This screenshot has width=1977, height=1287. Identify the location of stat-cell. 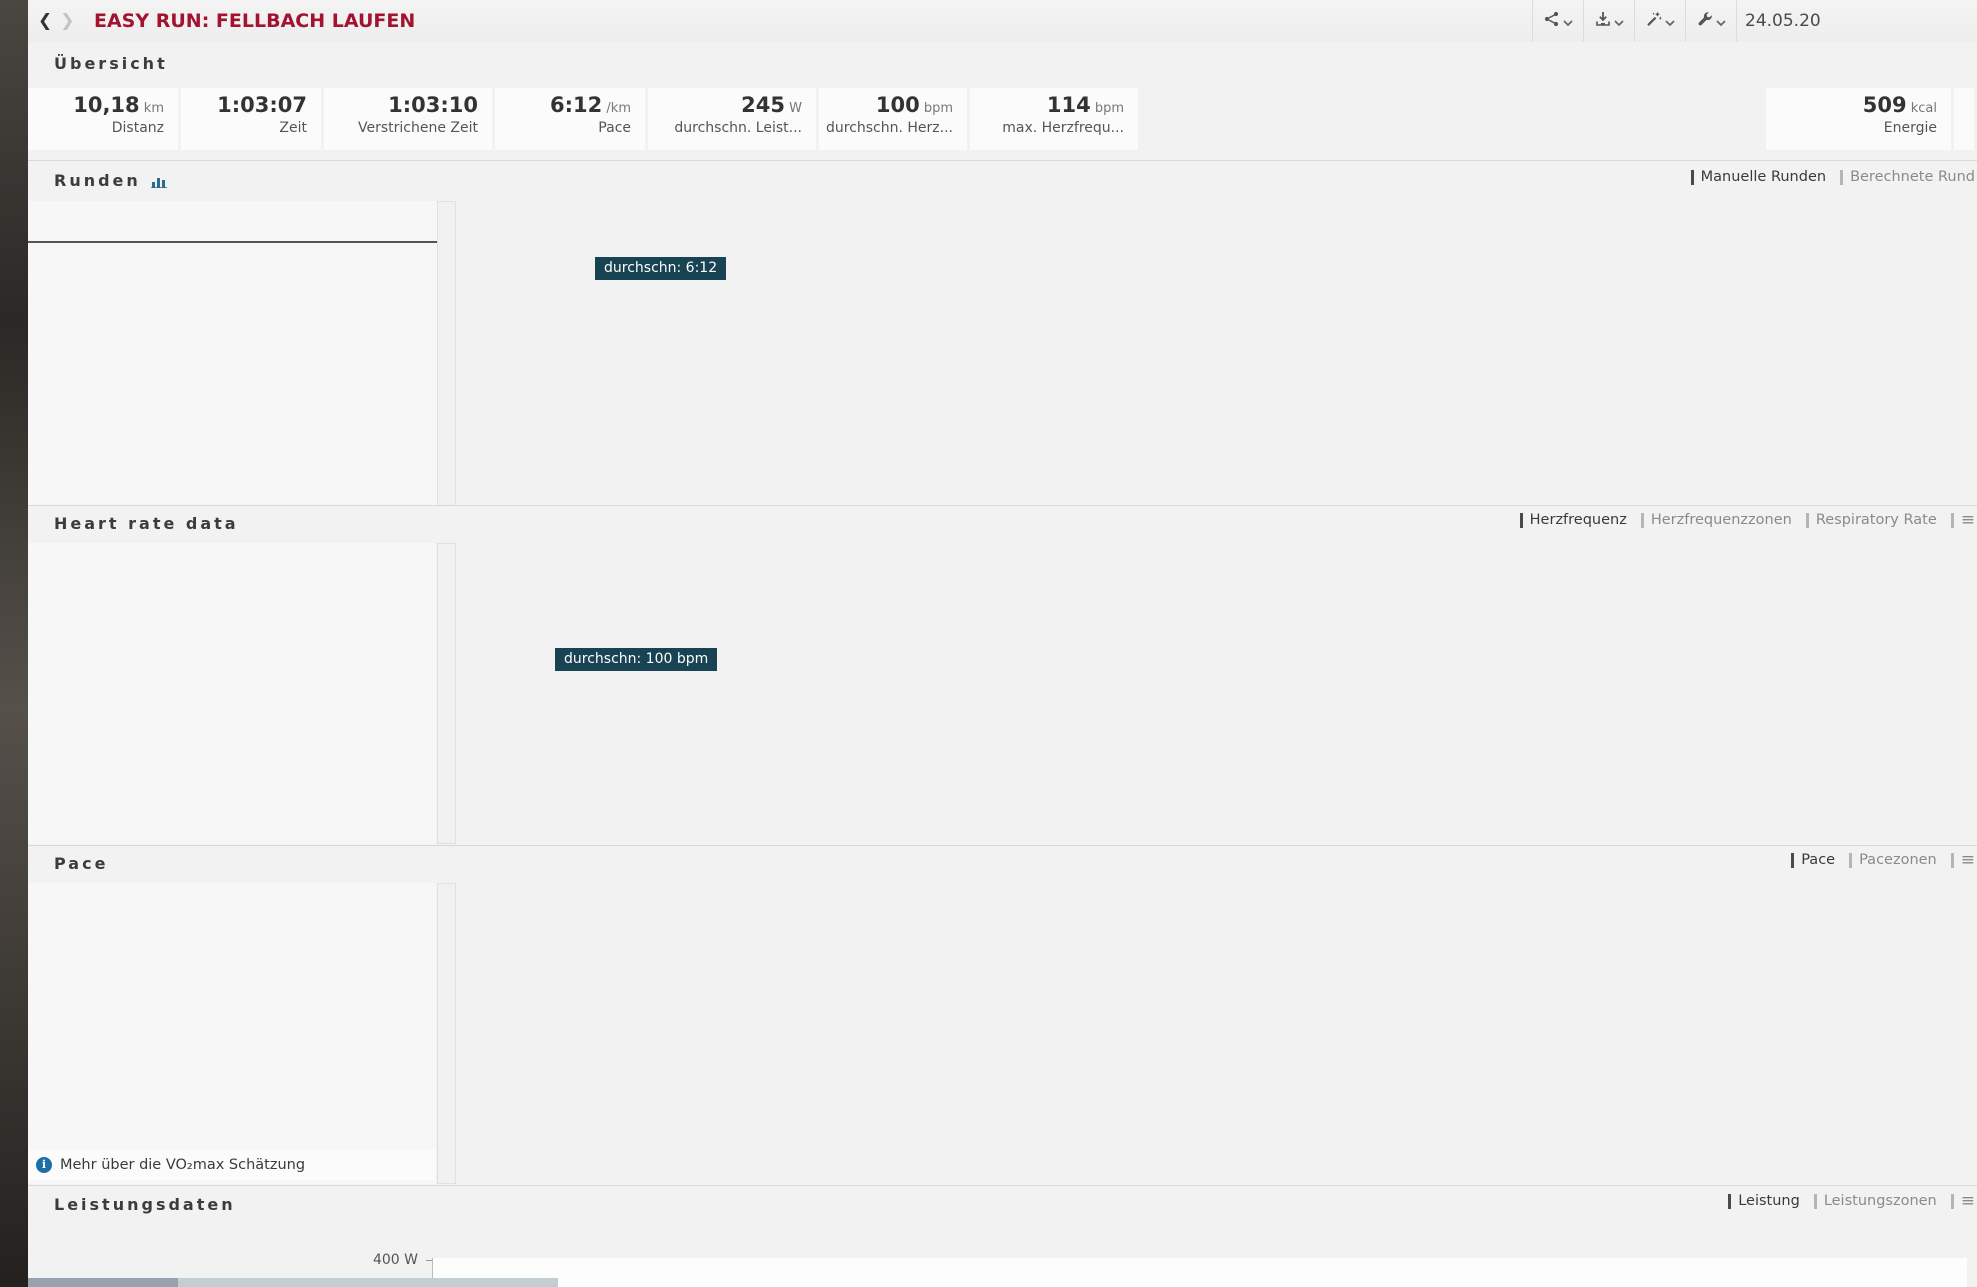
(1964, 119).